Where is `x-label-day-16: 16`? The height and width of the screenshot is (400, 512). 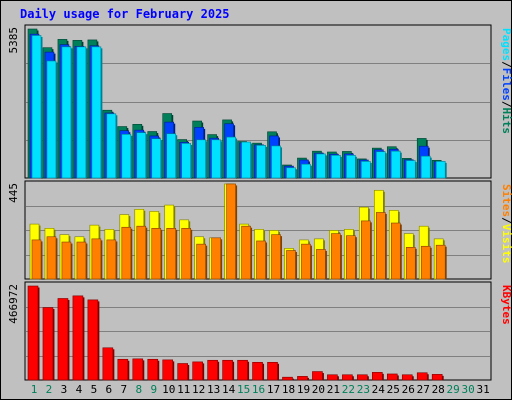
x-label-day-16: 16 is located at coordinates (258, 389).